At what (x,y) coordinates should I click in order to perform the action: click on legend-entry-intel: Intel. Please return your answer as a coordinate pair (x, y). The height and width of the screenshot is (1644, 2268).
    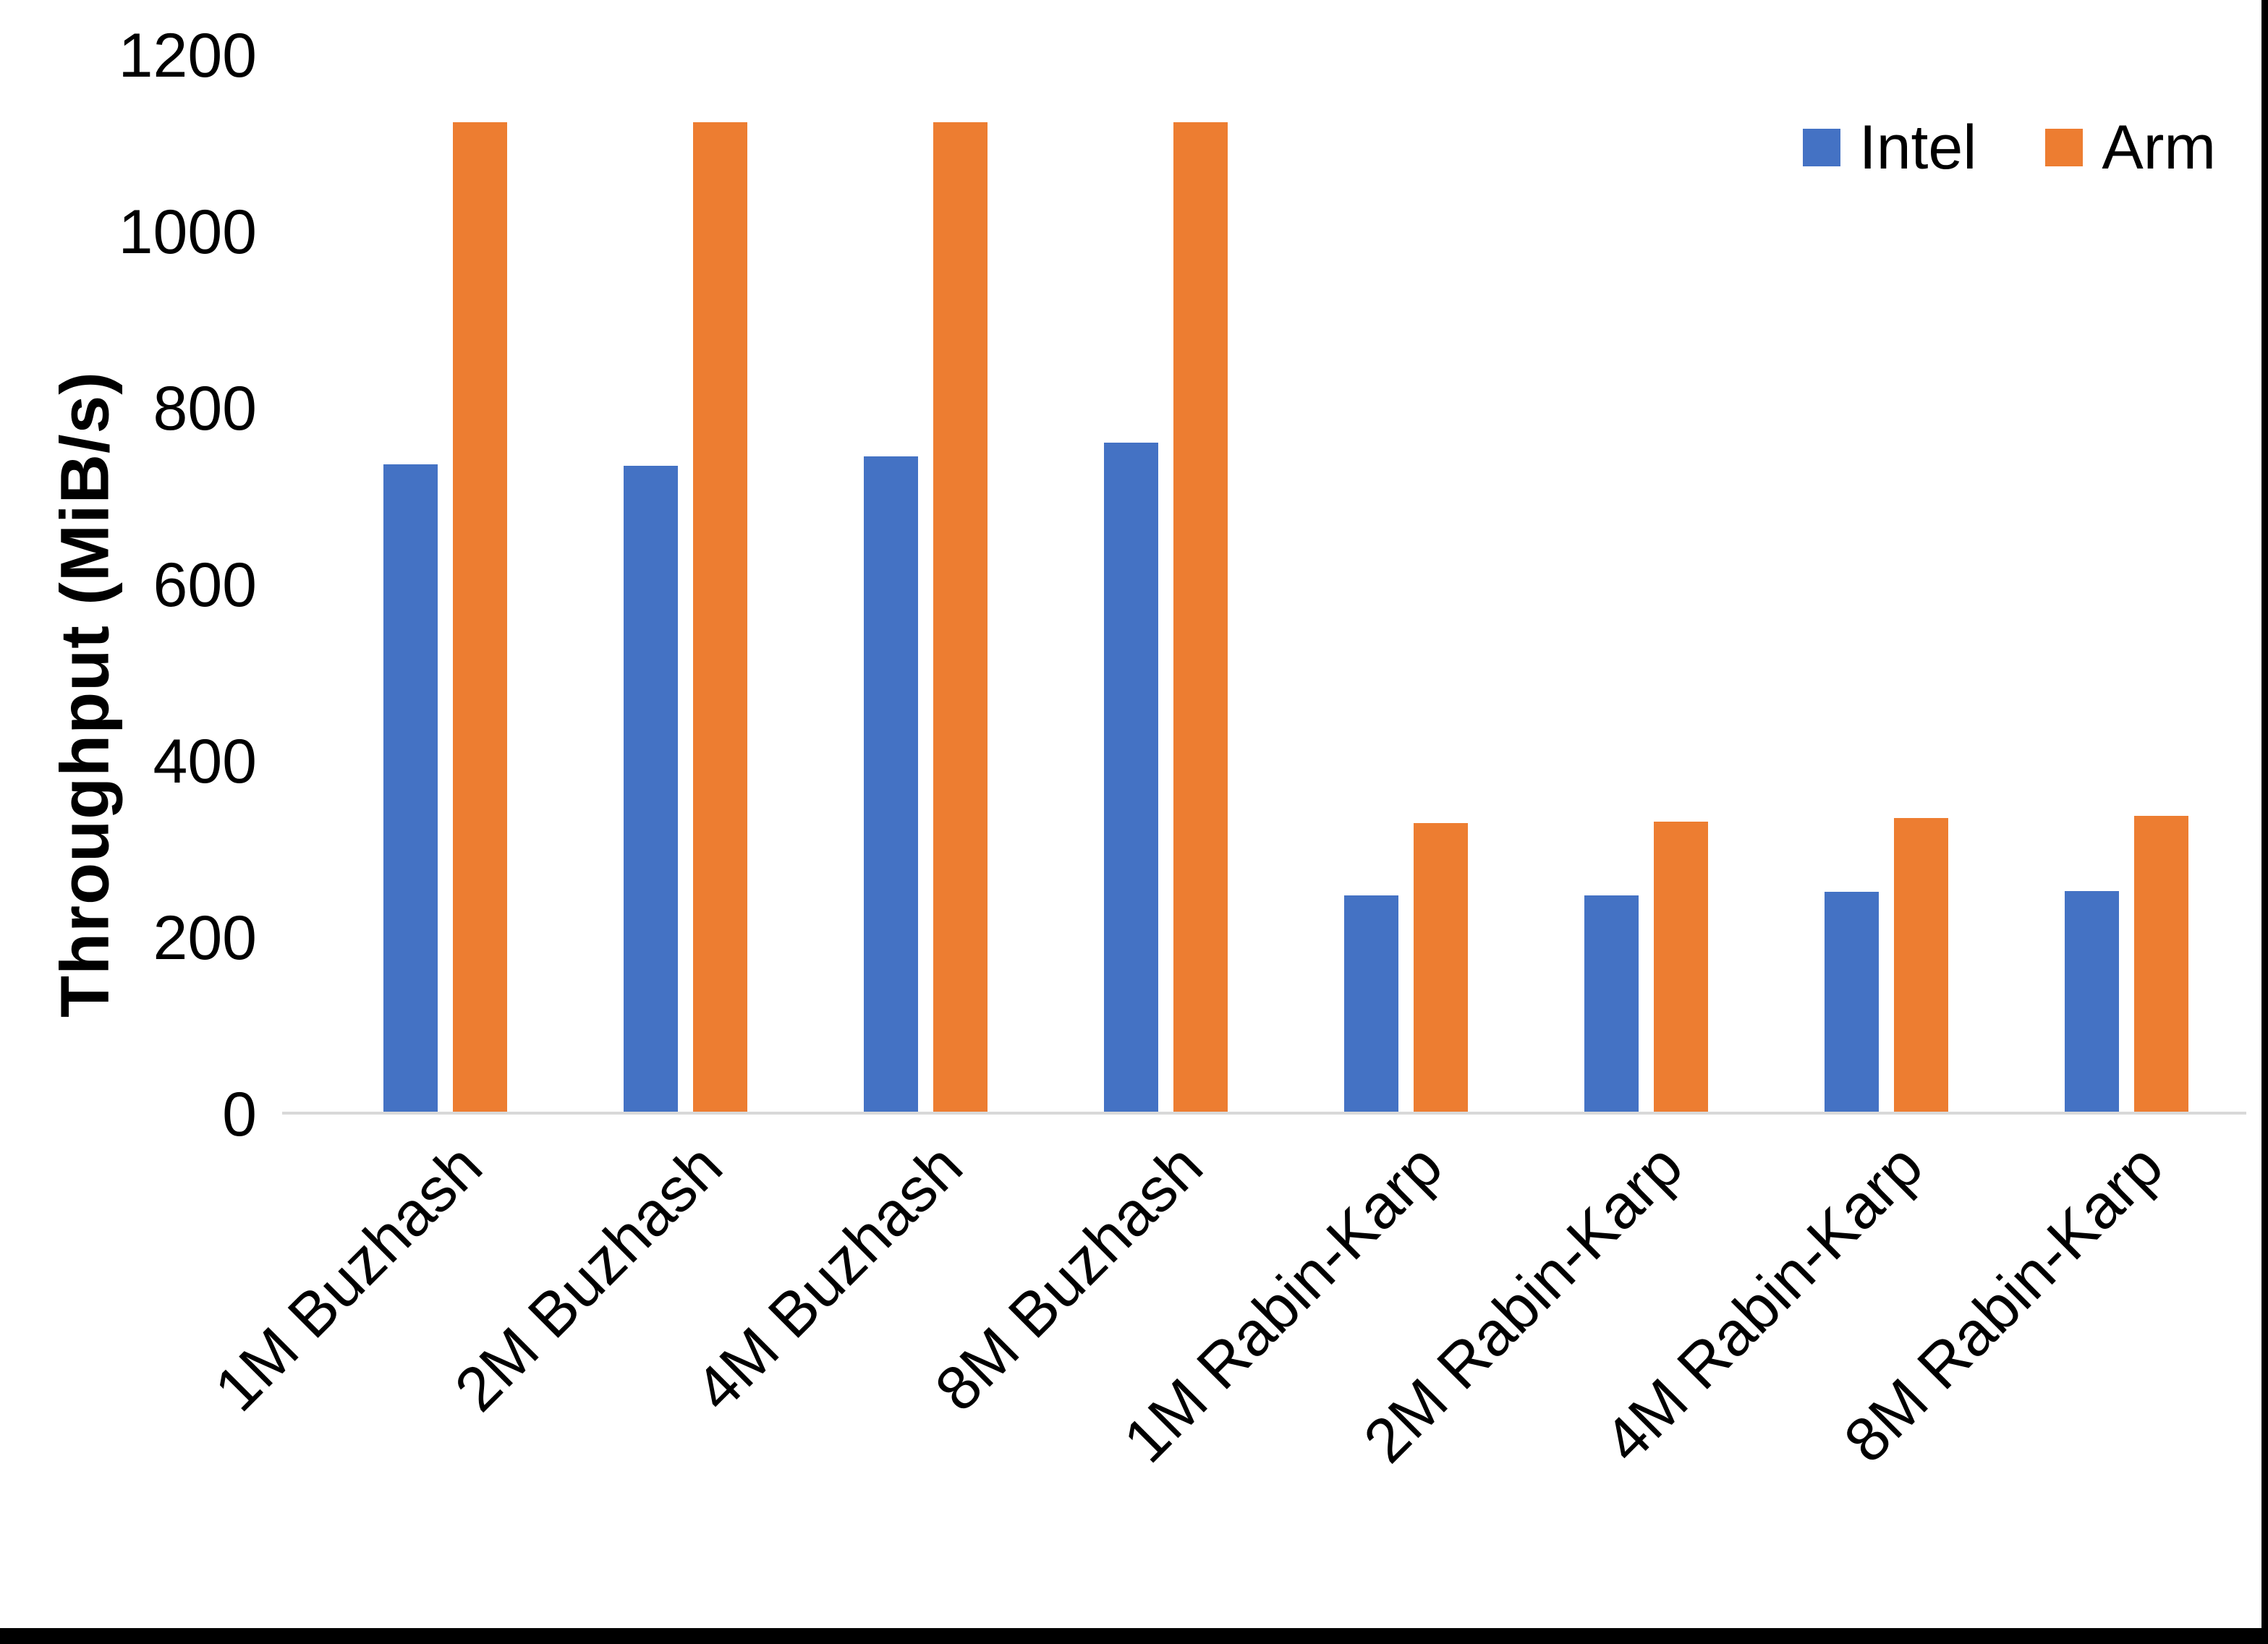
    Looking at the image, I should click on (1889, 147).